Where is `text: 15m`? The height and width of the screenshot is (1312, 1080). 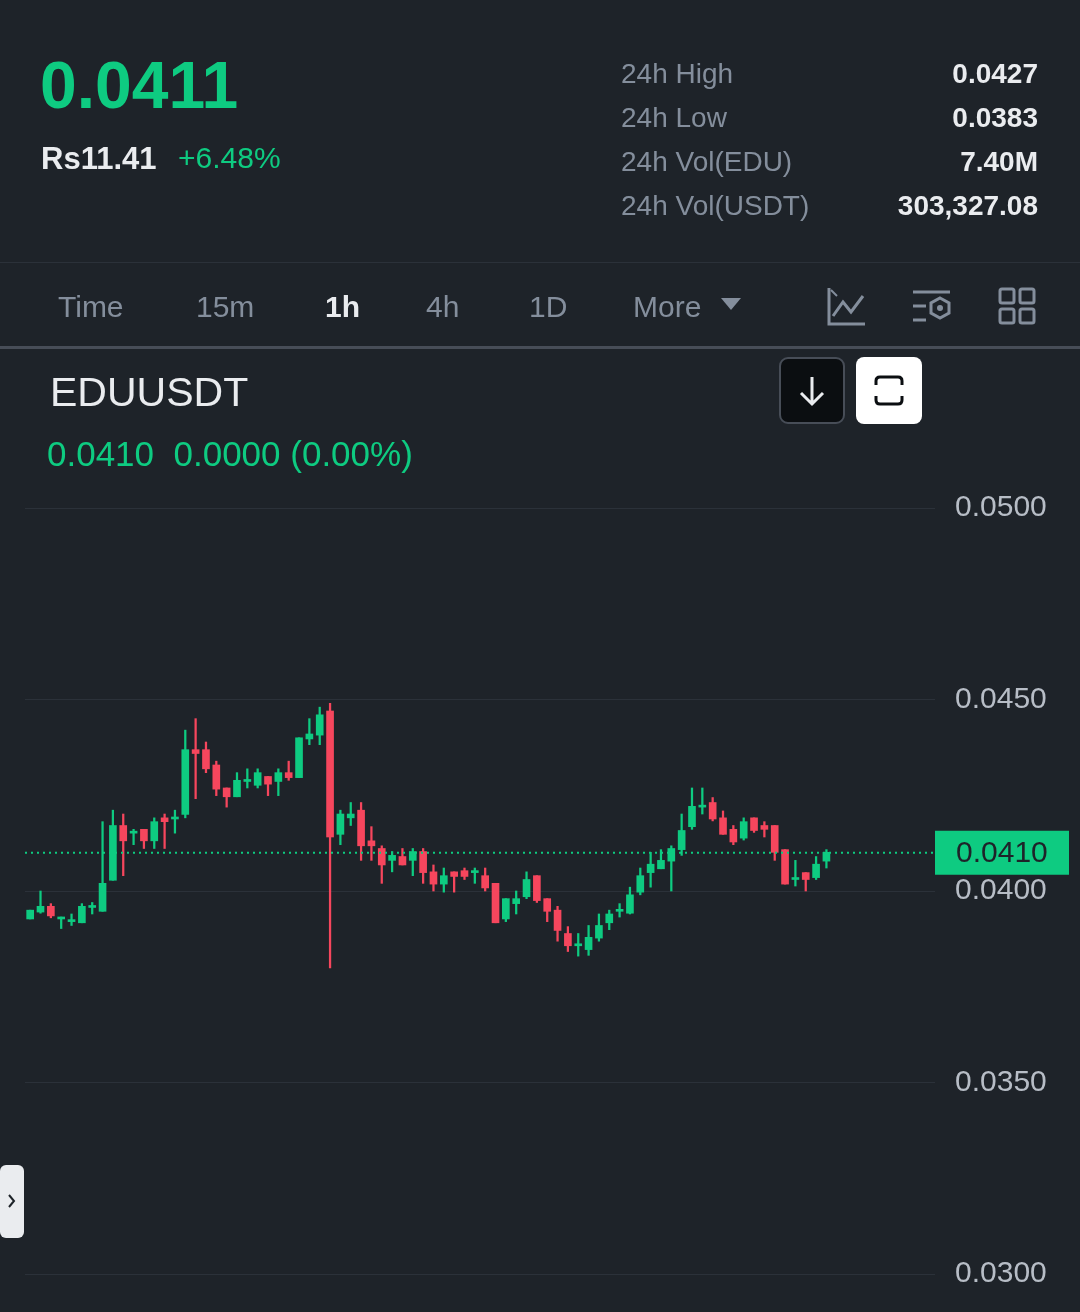 text: 15m is located at coordinates (225, 306).